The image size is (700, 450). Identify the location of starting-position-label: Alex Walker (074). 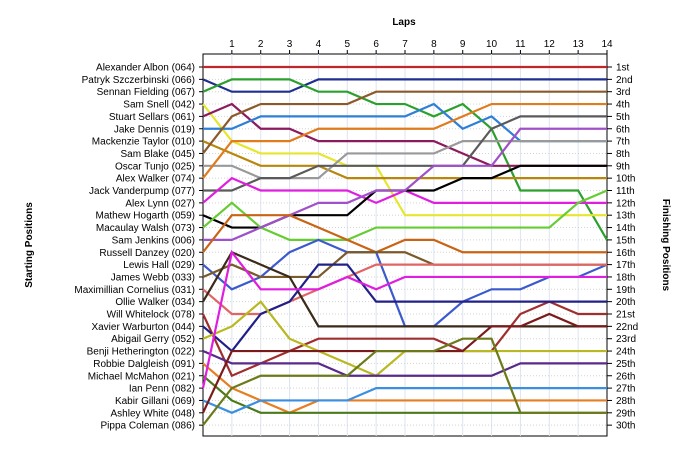
(155, 179).